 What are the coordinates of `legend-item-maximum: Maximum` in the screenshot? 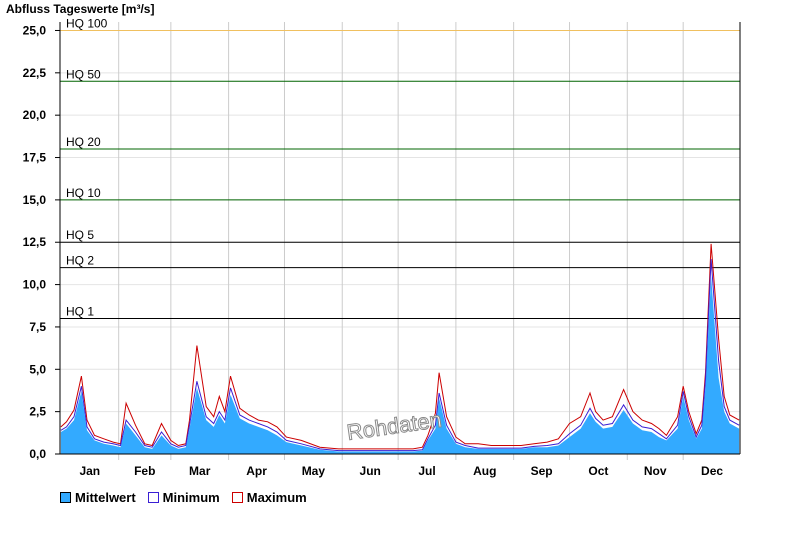 It's located at (269, 497).